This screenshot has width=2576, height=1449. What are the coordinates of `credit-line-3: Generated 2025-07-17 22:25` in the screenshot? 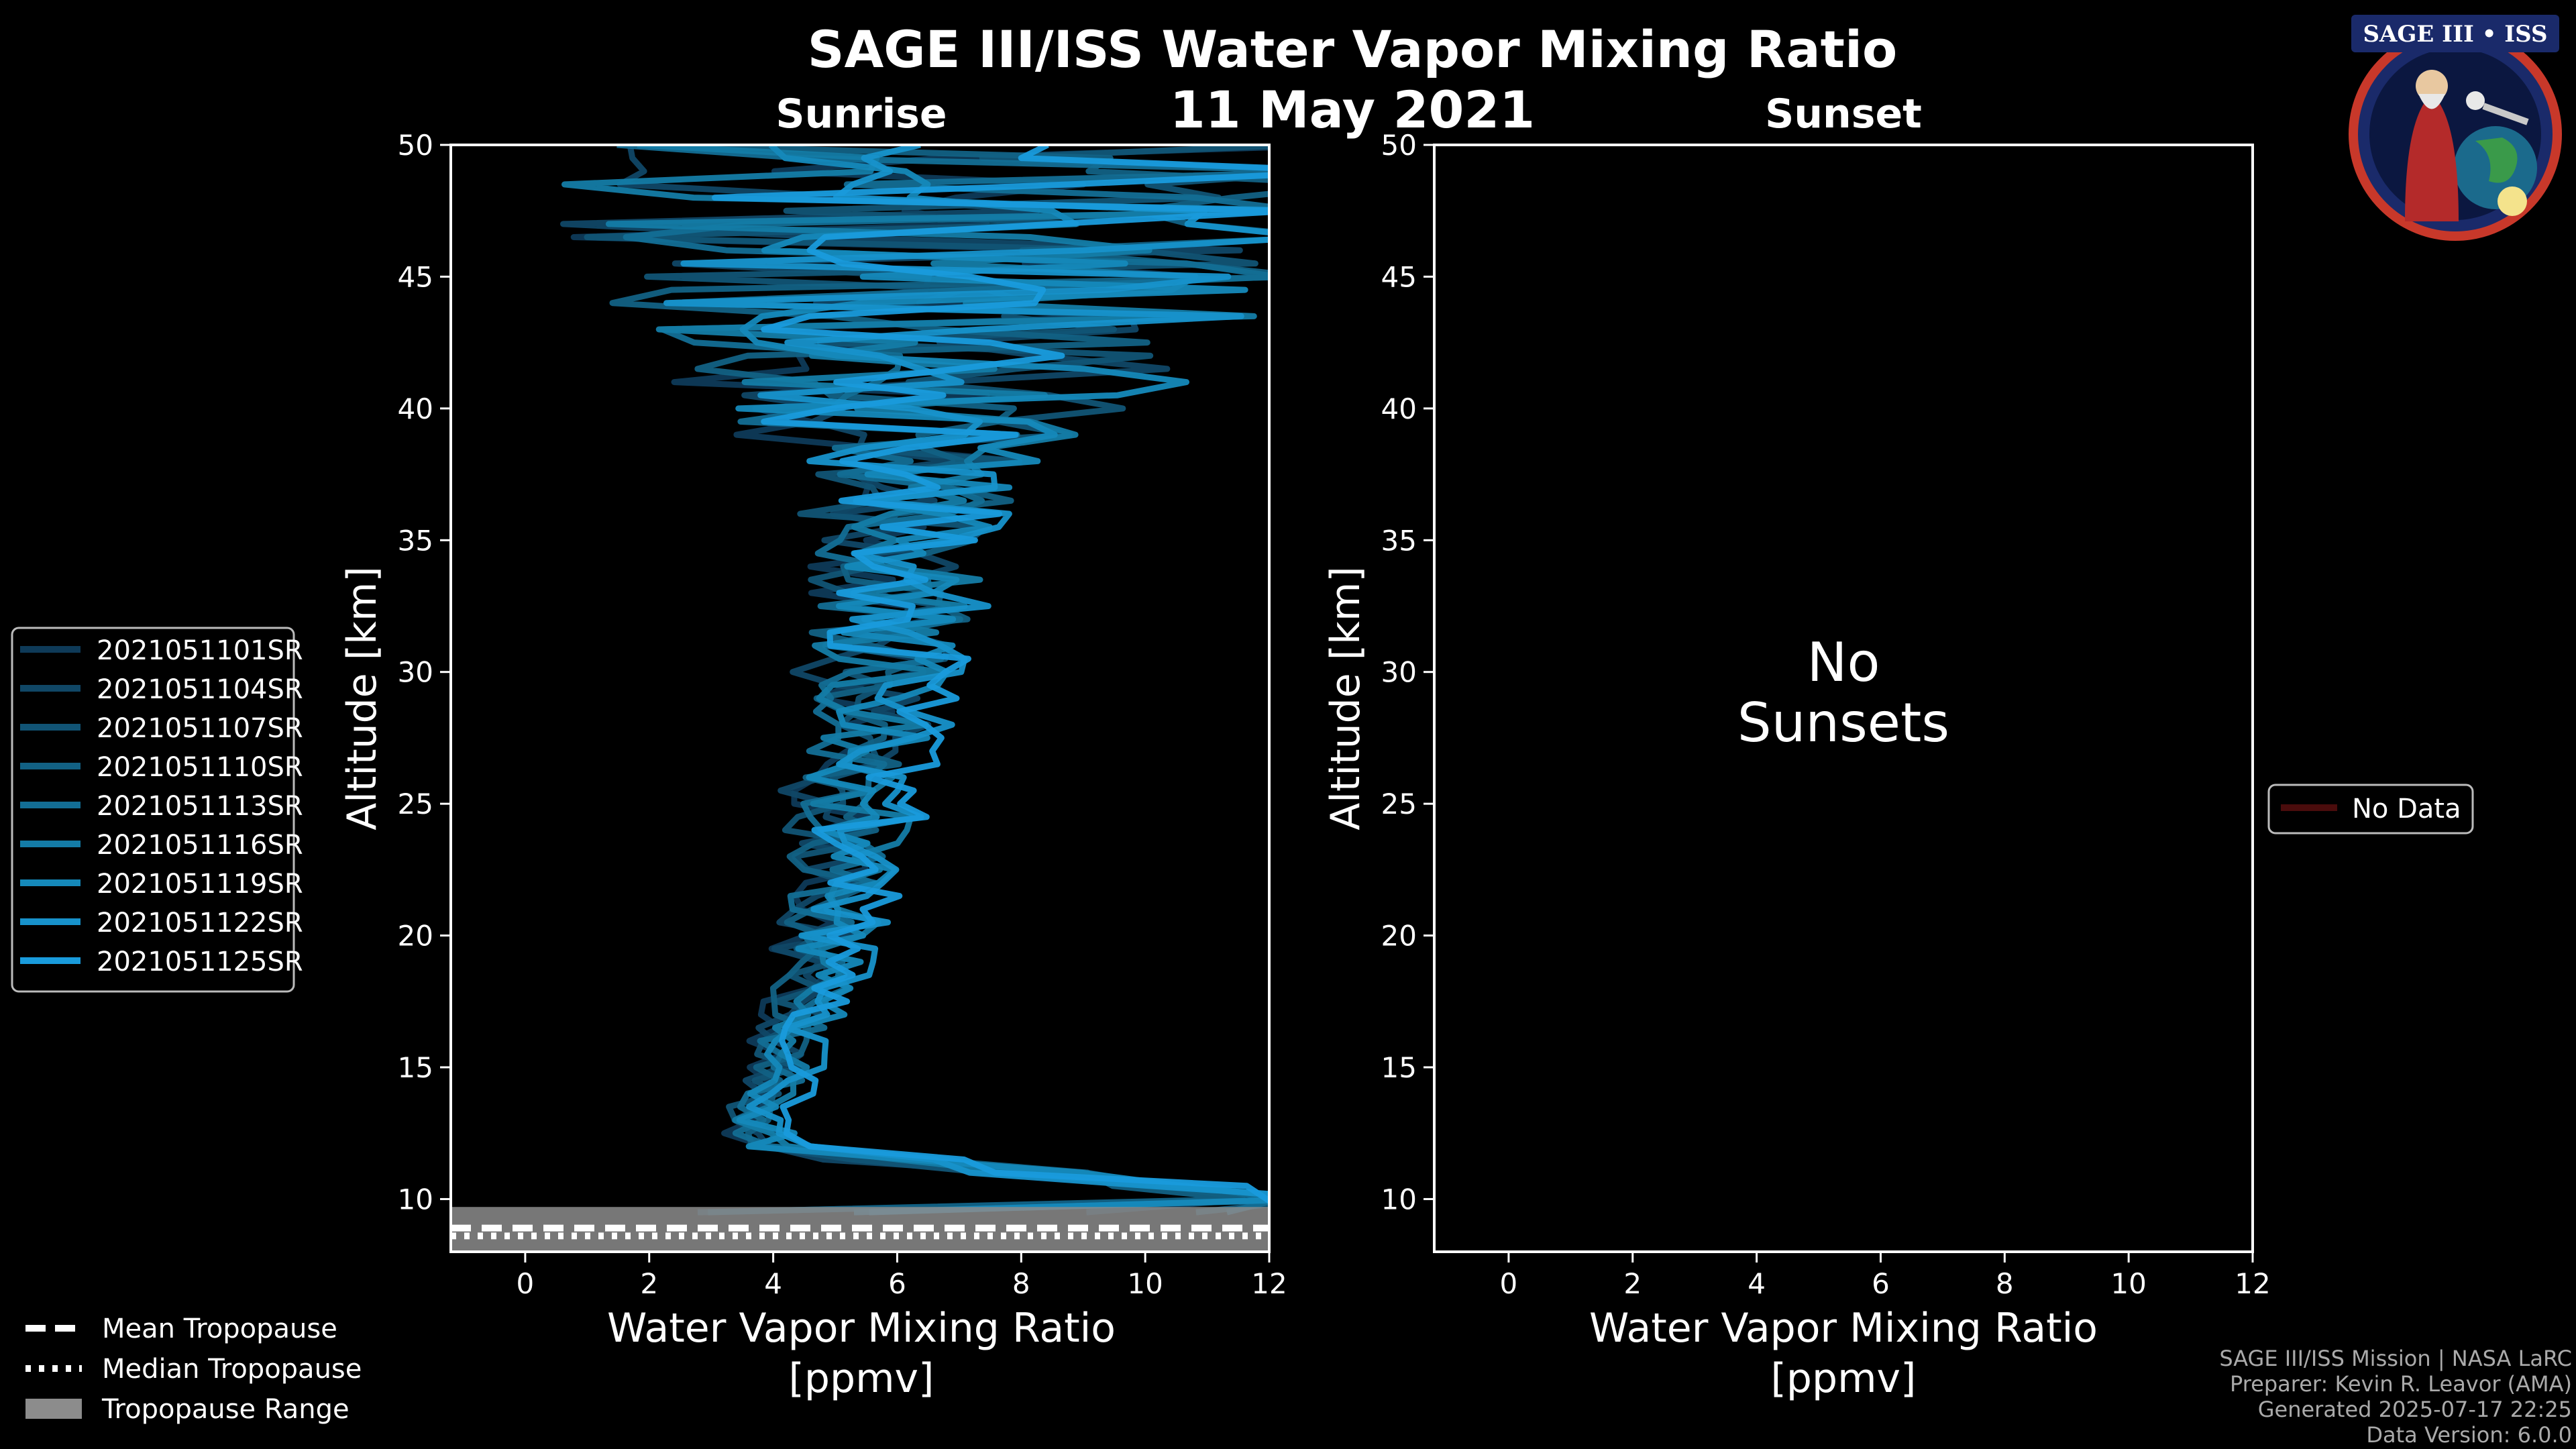 It's located at (2415, 1409).